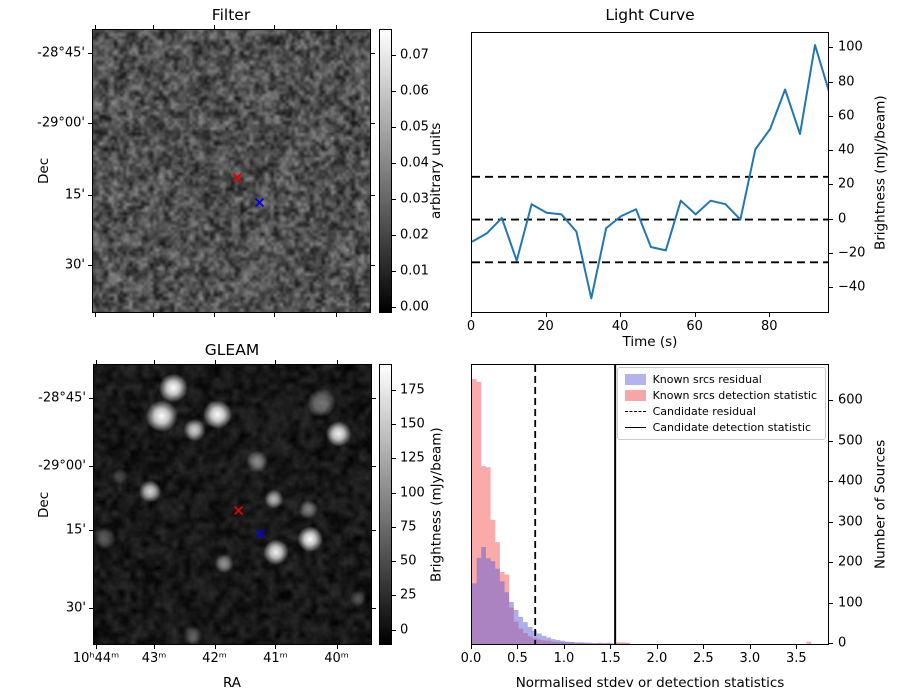 Image resolution: width=898 pixels, height=699 pixels. Describe the element at coordinates (610, 658) in the screenshot. I see `stat-tick-label: 1.5` at that location.